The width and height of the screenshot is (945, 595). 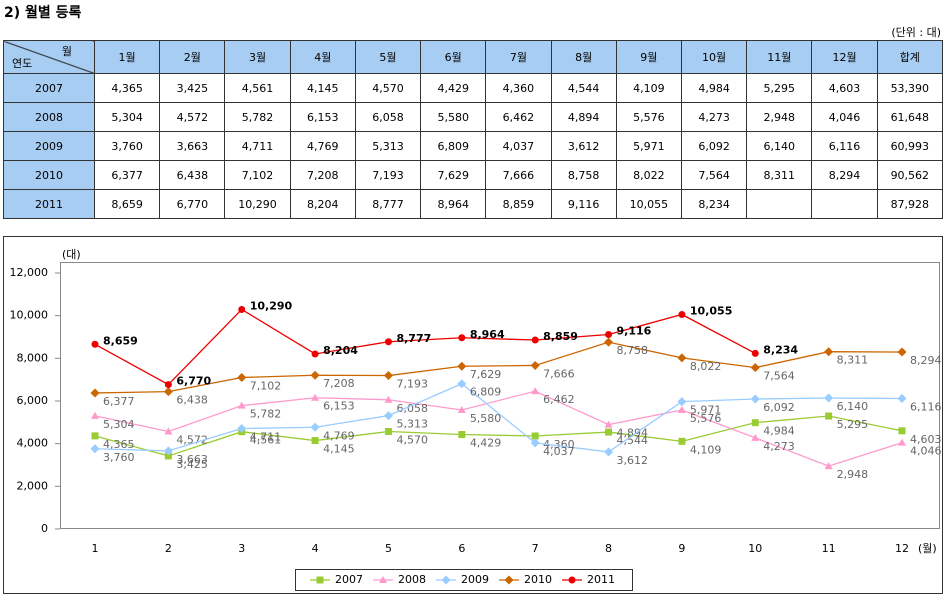 What do you see at coordinates (634, 331) in the screenshot?
I see `data-label: 9,116` at bounding box center [634, 331].